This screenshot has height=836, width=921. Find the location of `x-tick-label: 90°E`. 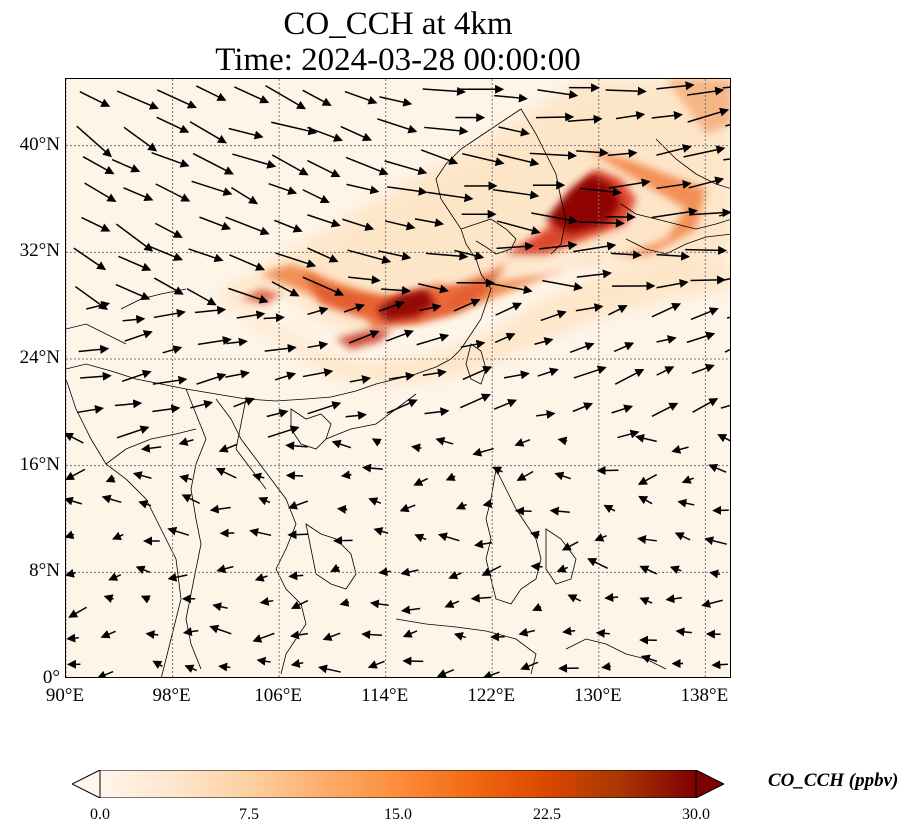

x-tick-label: 90°E is located at coordinates (65, 695).